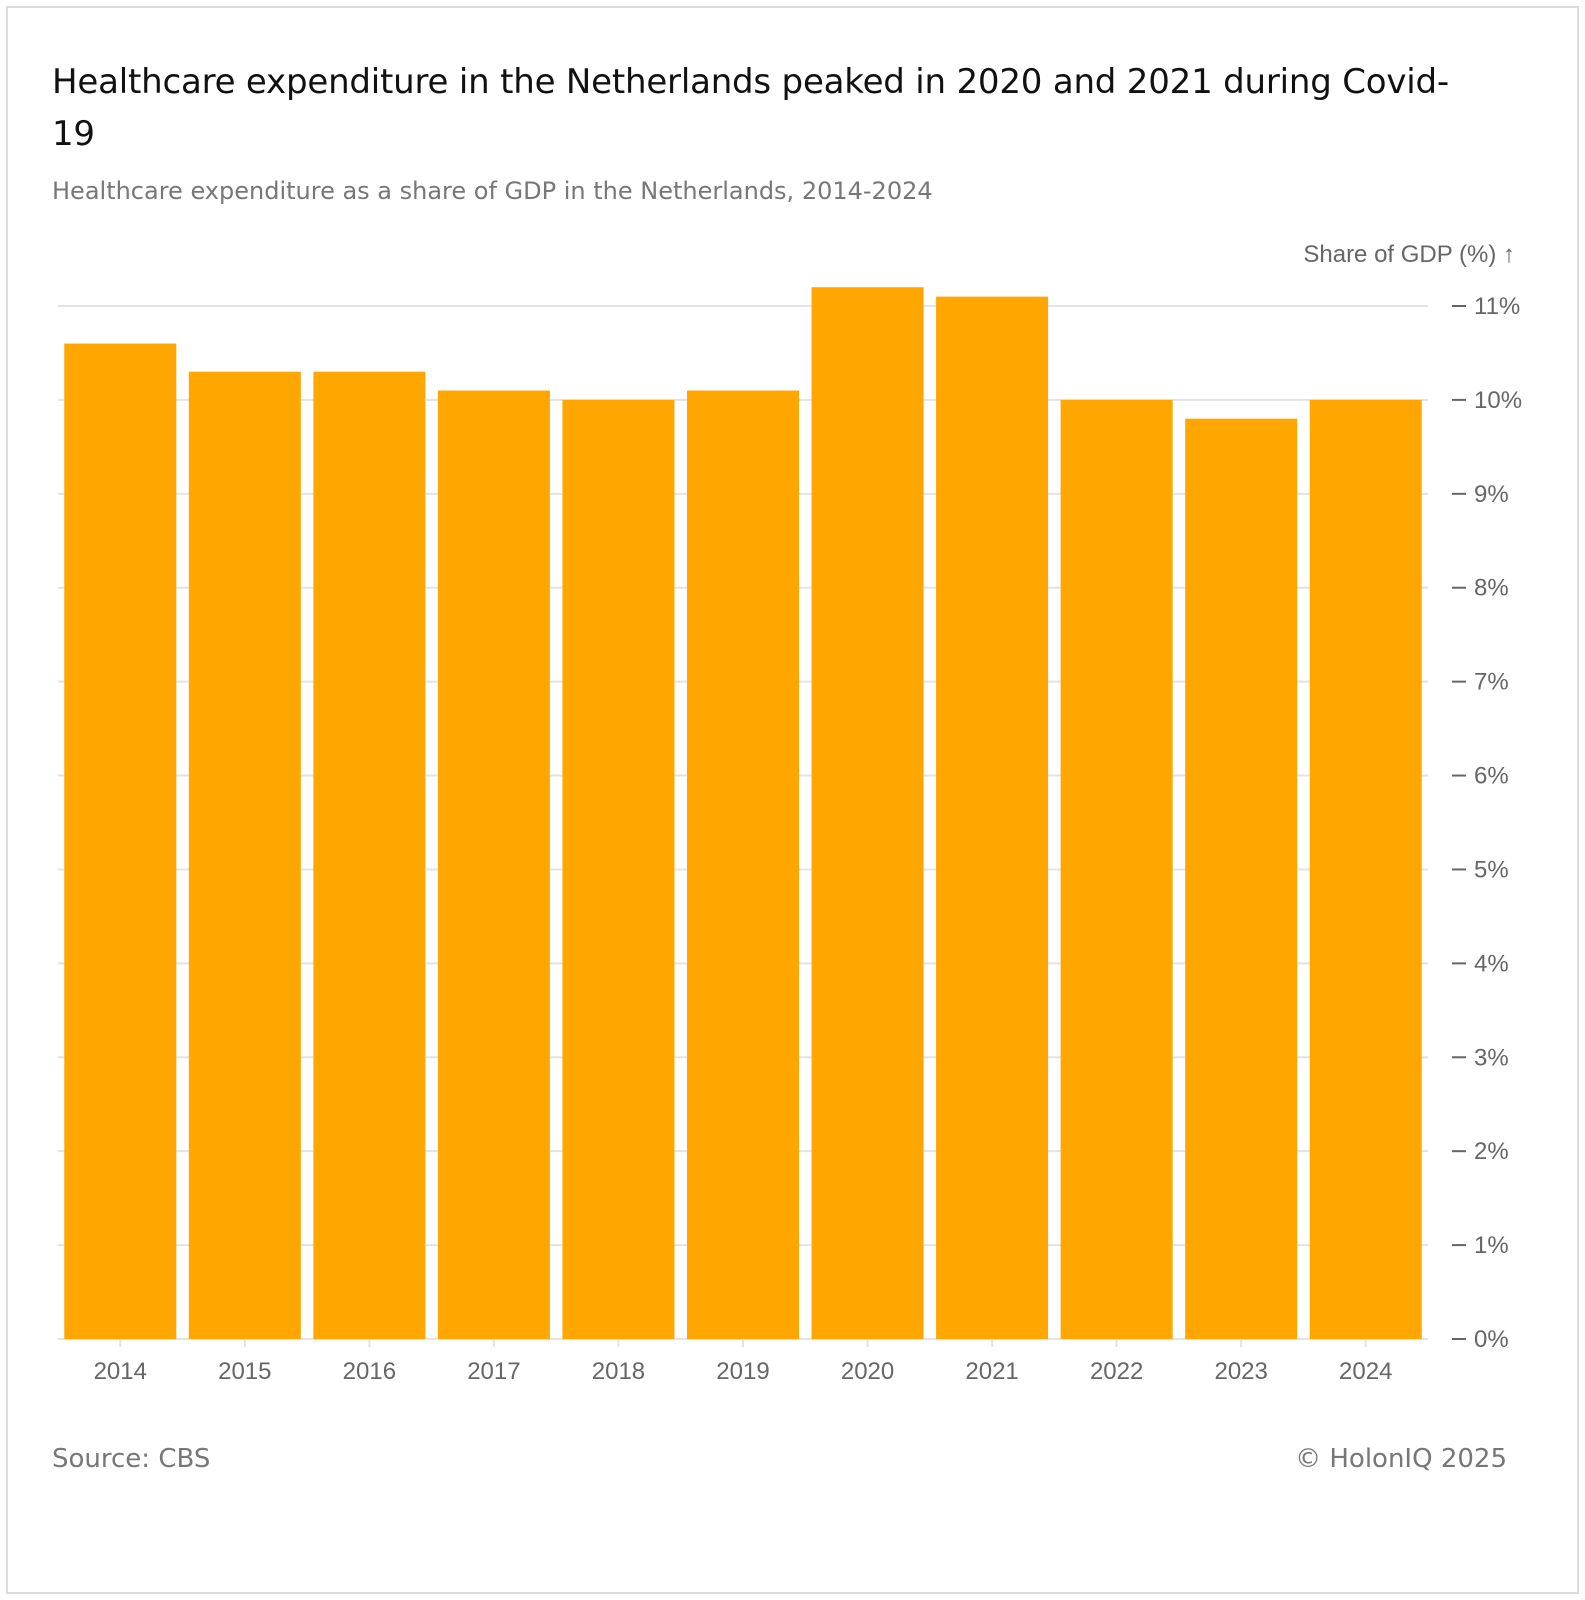 This screenshot has width=1585, height=1600. I want to click on y-tick-label: 10%, so click(1498, 400).